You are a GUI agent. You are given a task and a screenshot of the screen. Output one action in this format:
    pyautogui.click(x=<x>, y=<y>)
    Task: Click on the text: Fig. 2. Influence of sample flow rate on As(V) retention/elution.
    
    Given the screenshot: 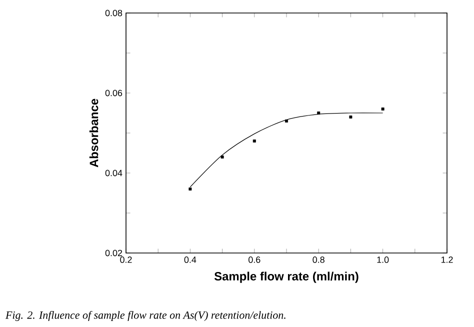 What is the action you would take?
    pyautogui.click(x=145, y=316)
    